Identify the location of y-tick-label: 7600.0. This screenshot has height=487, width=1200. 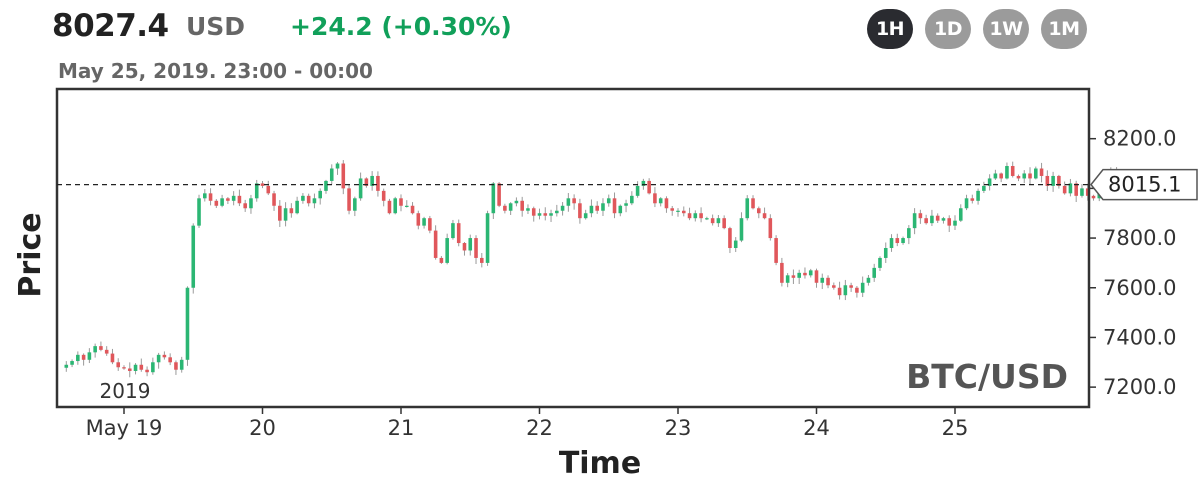
(1139, 288).